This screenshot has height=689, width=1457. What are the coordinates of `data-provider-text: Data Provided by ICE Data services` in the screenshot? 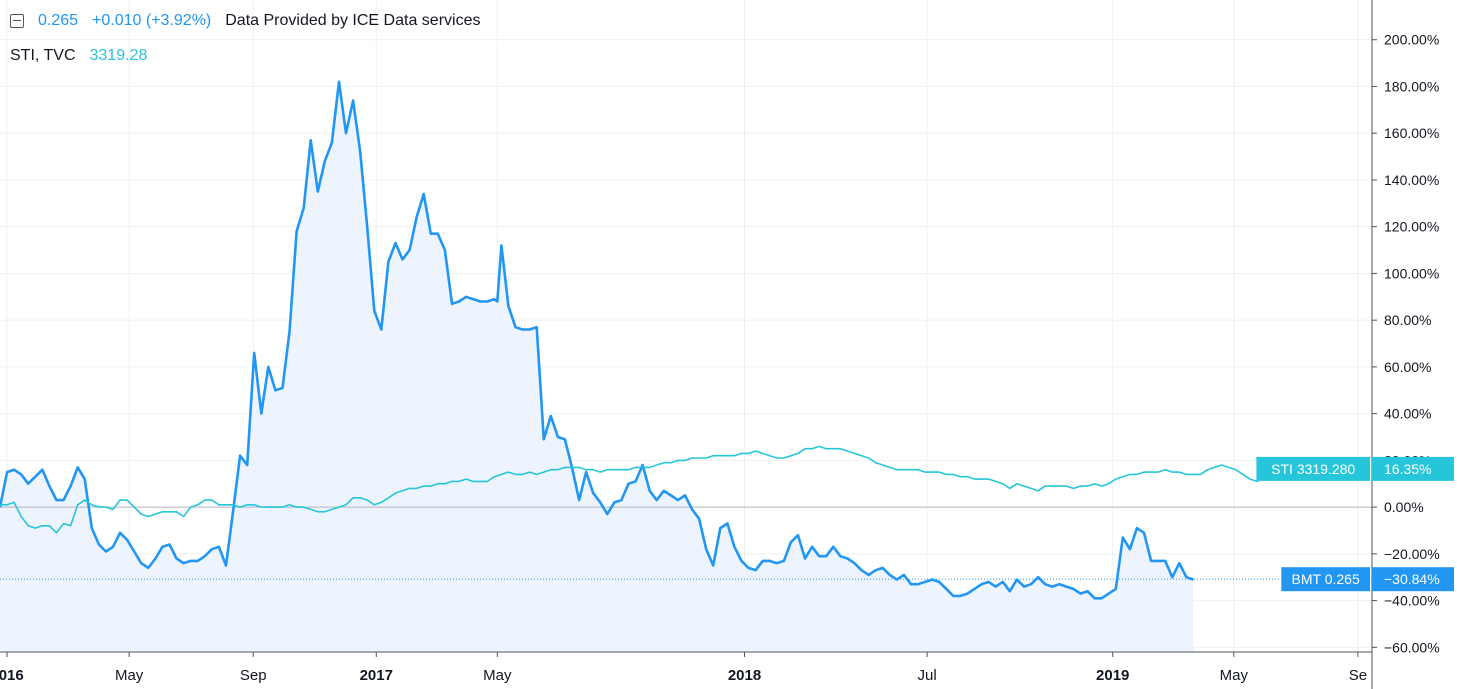 It's located at (353, 20).